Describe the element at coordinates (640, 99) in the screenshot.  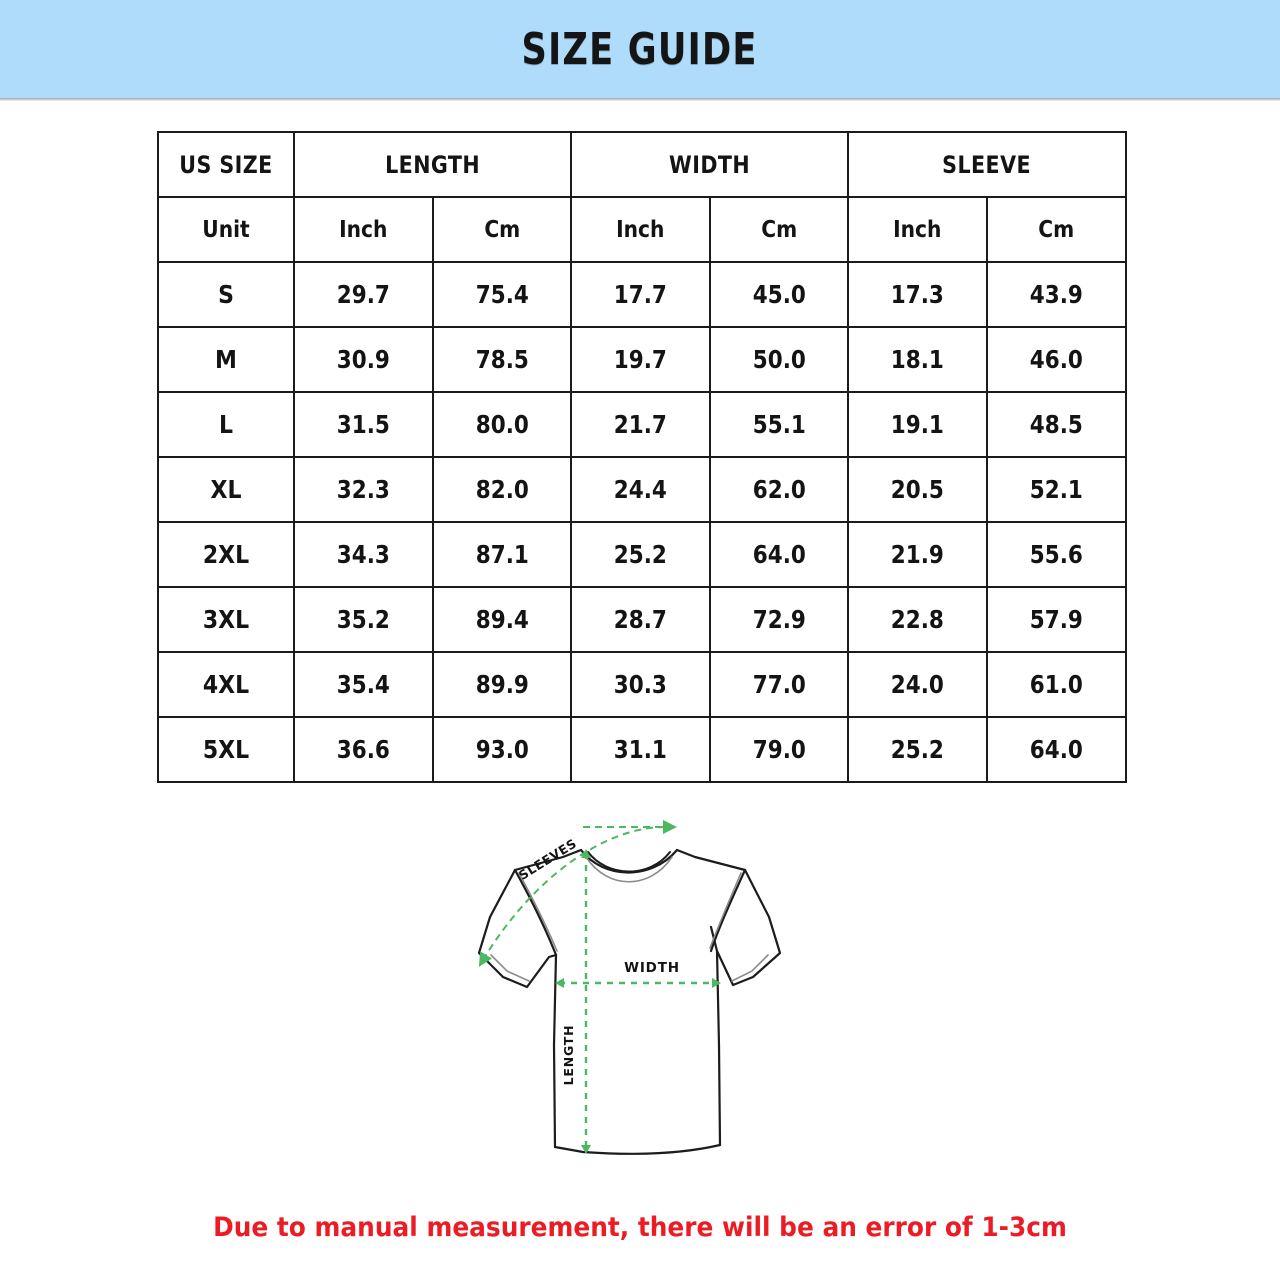
I see `header-divider` at that location.